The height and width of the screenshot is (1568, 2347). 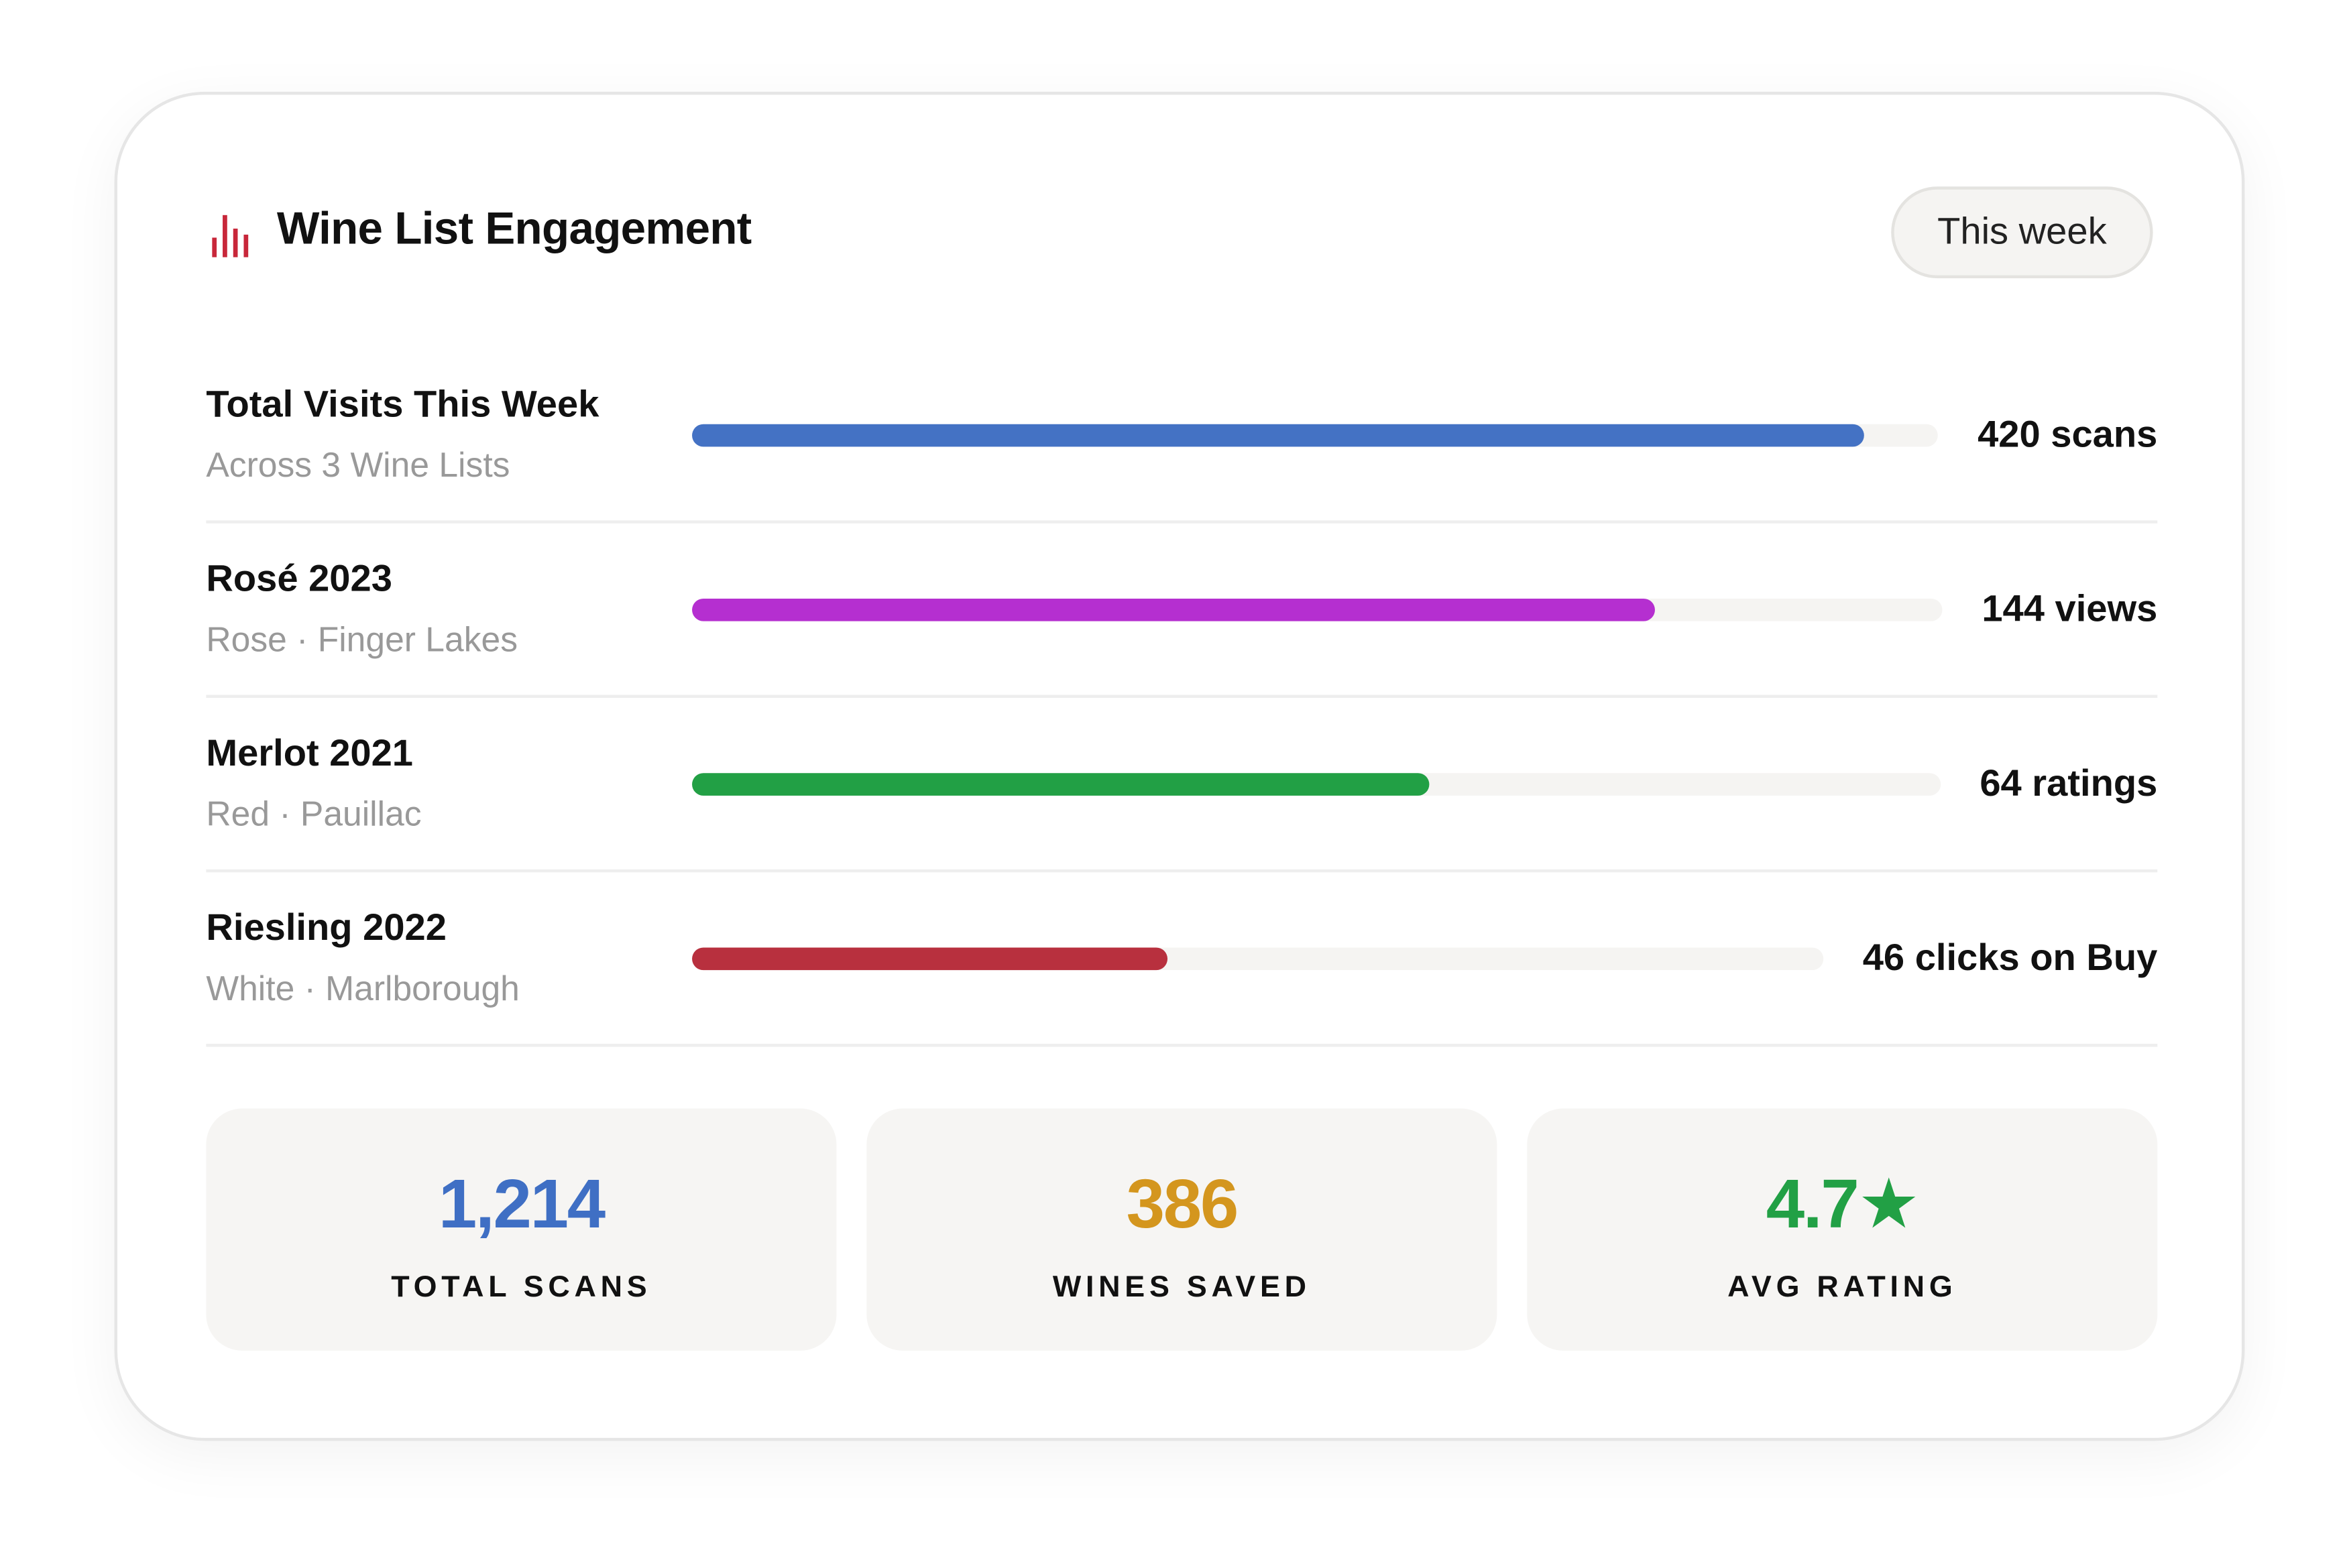 I want to click on stat-card: 386 WINES SAVED, so click(x=1182, y=1230).